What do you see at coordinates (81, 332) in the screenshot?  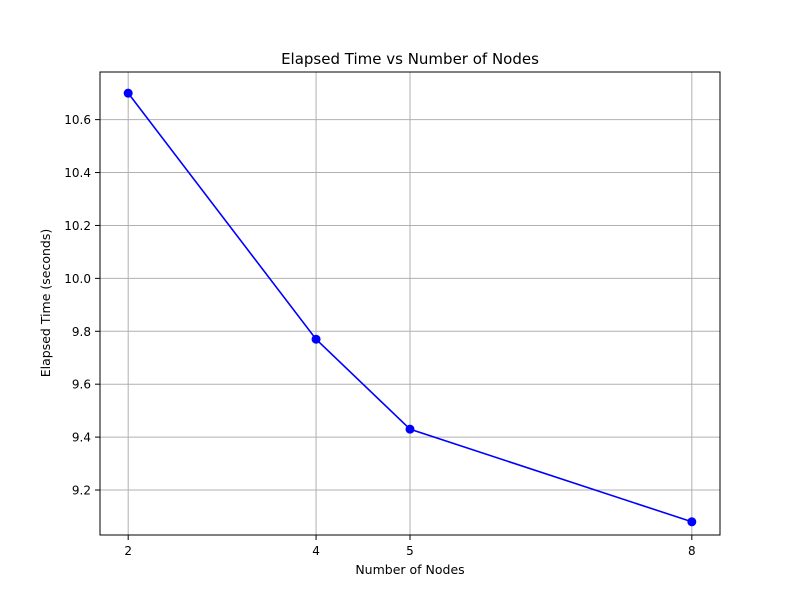 I see `y-tick-label: 9.8` at bounding box center [81, 332].